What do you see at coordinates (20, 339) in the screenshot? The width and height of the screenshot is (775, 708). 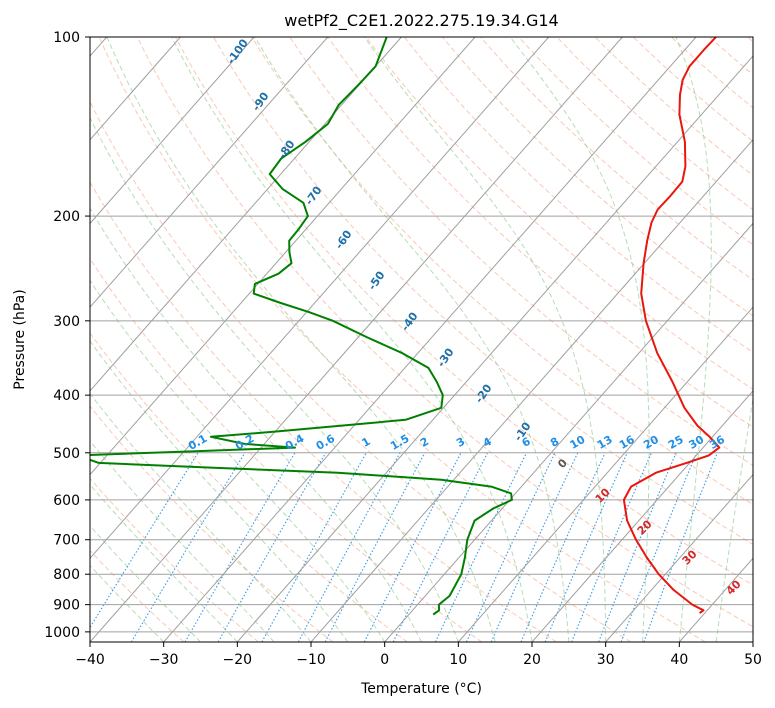 I see `y-axis-label: Pressure (hPa)` at bounding box center [20, 339].